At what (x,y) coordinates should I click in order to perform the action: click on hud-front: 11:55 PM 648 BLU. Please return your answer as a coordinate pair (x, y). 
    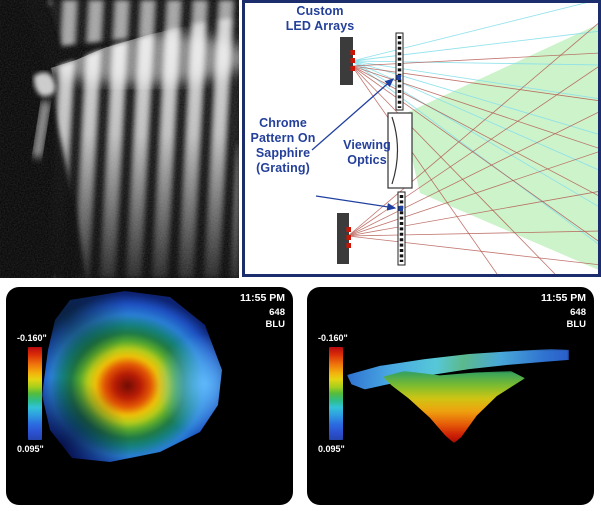
    Looking at the image, I should click on (262, 311).